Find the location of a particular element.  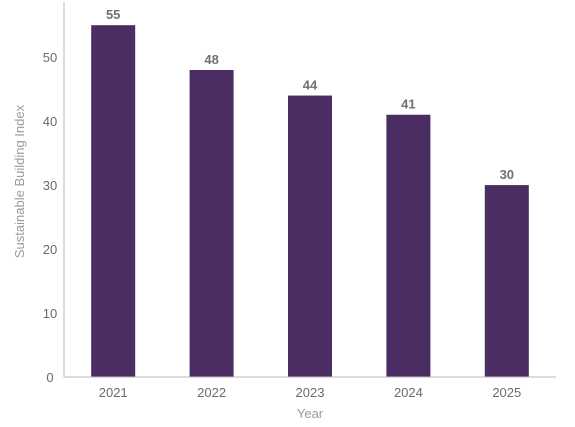

y-tick-label: 40 is located at coordinates (50, 121).